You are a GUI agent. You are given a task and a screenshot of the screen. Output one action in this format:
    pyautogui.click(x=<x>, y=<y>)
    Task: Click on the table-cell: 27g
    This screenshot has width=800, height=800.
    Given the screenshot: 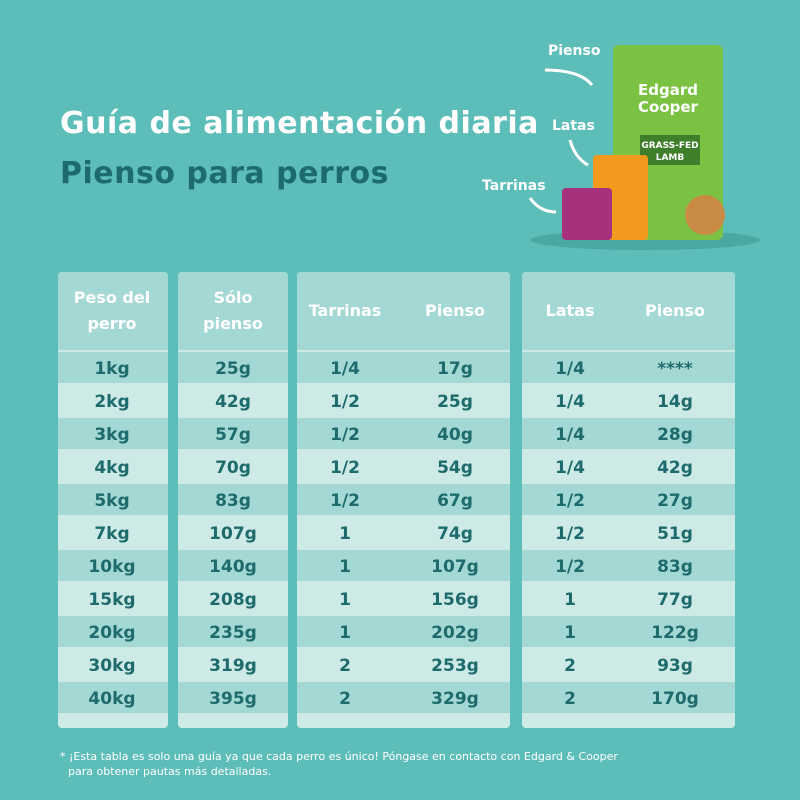 What is the action you would take?
    pyautogui.click(x=675, y=500)
    